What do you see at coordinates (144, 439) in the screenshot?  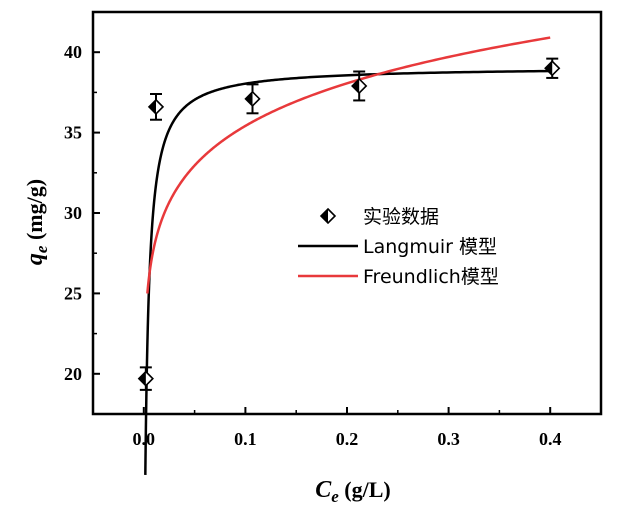 I see `x-tick-label: 0.0` at bounding box center [144, 439].